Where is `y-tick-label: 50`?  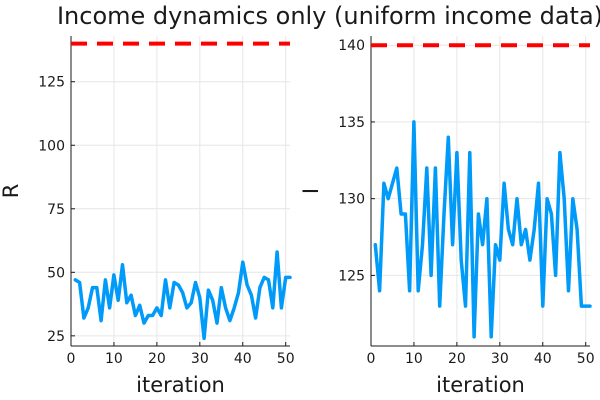 y-tick-label: 50 is located at coordinates (56, 273).